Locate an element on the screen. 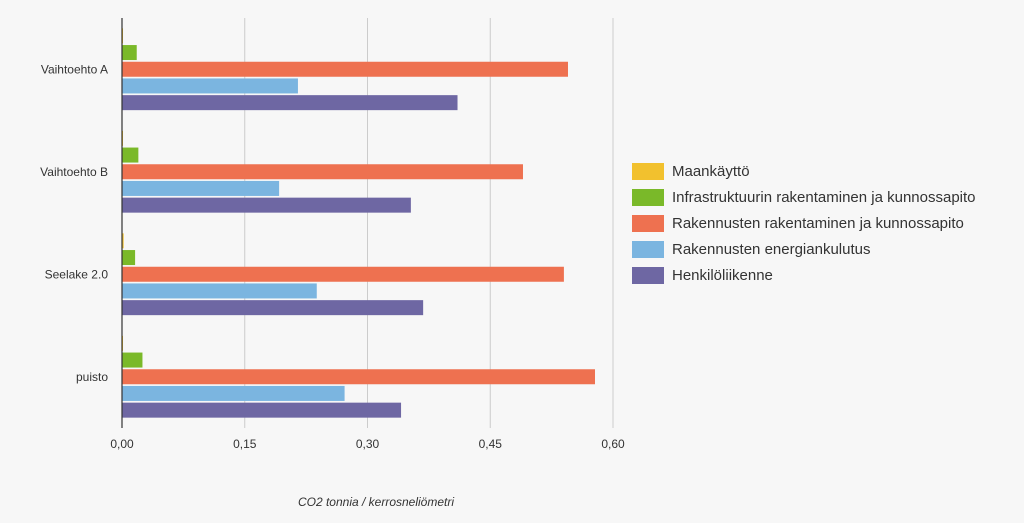  legend-label: Rakennusten rakentaminen ja kunnossapito is located at coordinates (818, 223).